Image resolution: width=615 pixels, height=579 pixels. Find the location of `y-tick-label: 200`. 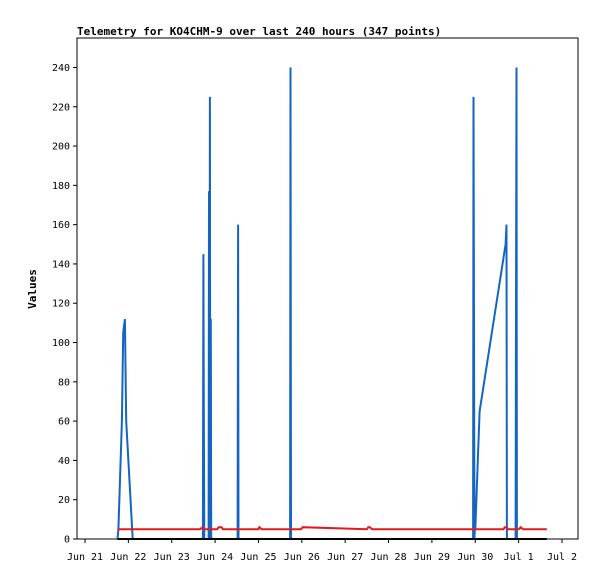

y-tick-label: 200 is located at coordinates (61, 147).